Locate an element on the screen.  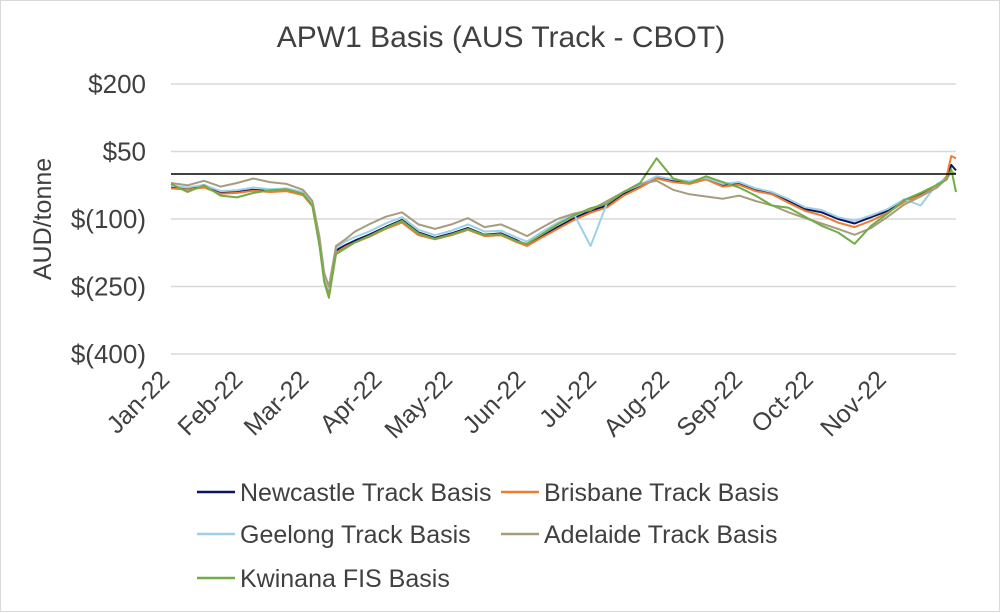
x-tick-label: Jun-22 is located at coordinates (494, 402).